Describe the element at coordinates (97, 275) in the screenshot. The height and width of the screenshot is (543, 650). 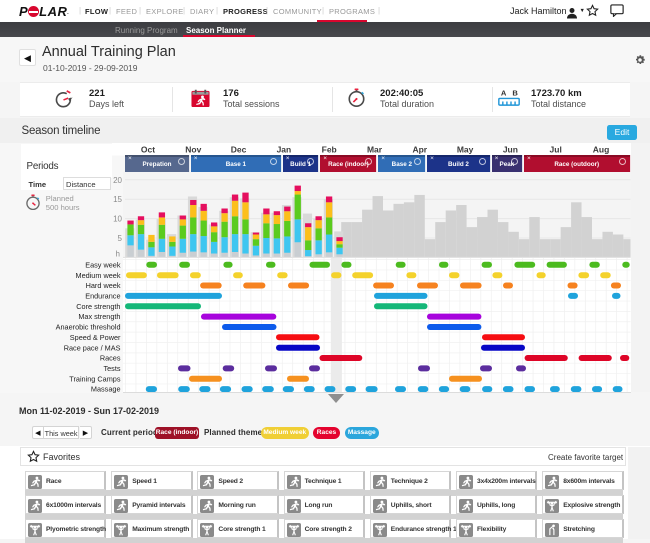
I see `svg-text: Medium week` at that location.